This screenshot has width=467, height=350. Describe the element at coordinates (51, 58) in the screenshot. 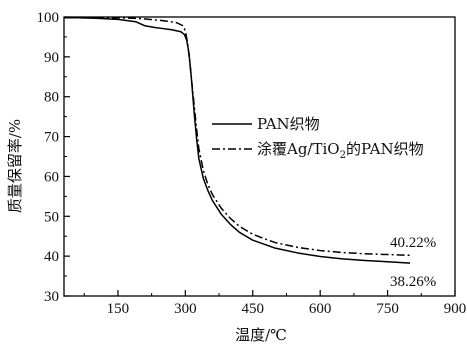

I see `y-tick-label: 90` at that location.